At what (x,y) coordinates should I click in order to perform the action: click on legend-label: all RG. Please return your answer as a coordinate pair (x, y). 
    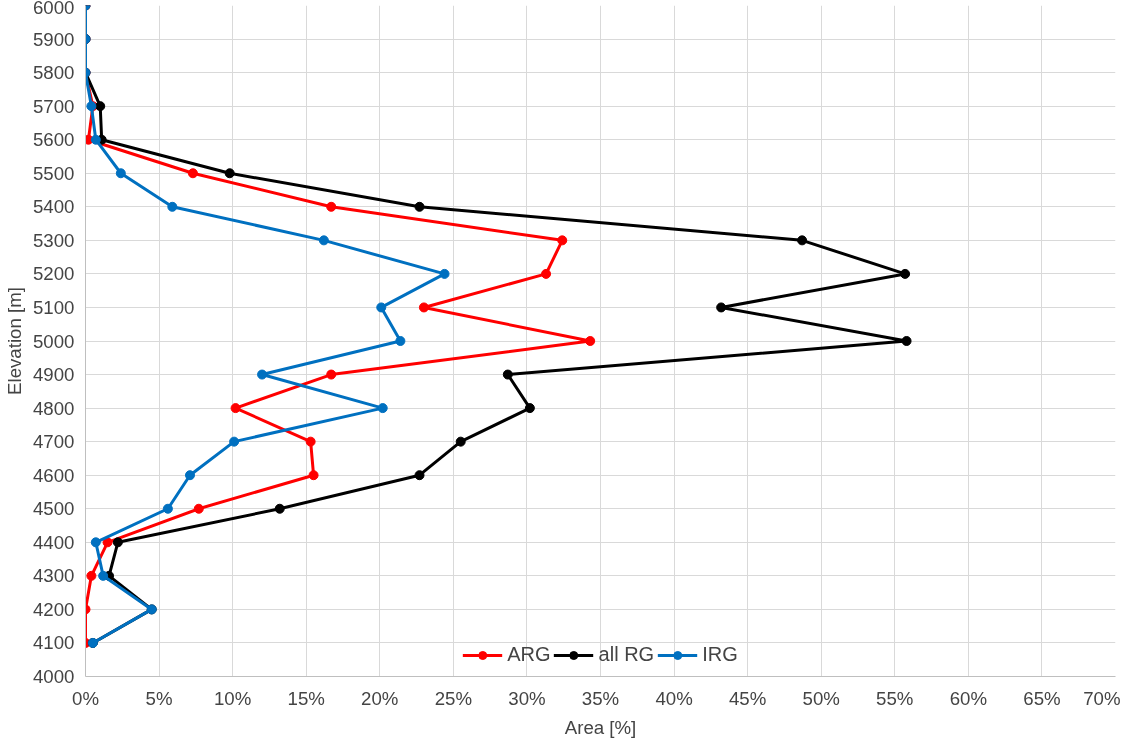
    Looking at the image, I should click on (626, 654).